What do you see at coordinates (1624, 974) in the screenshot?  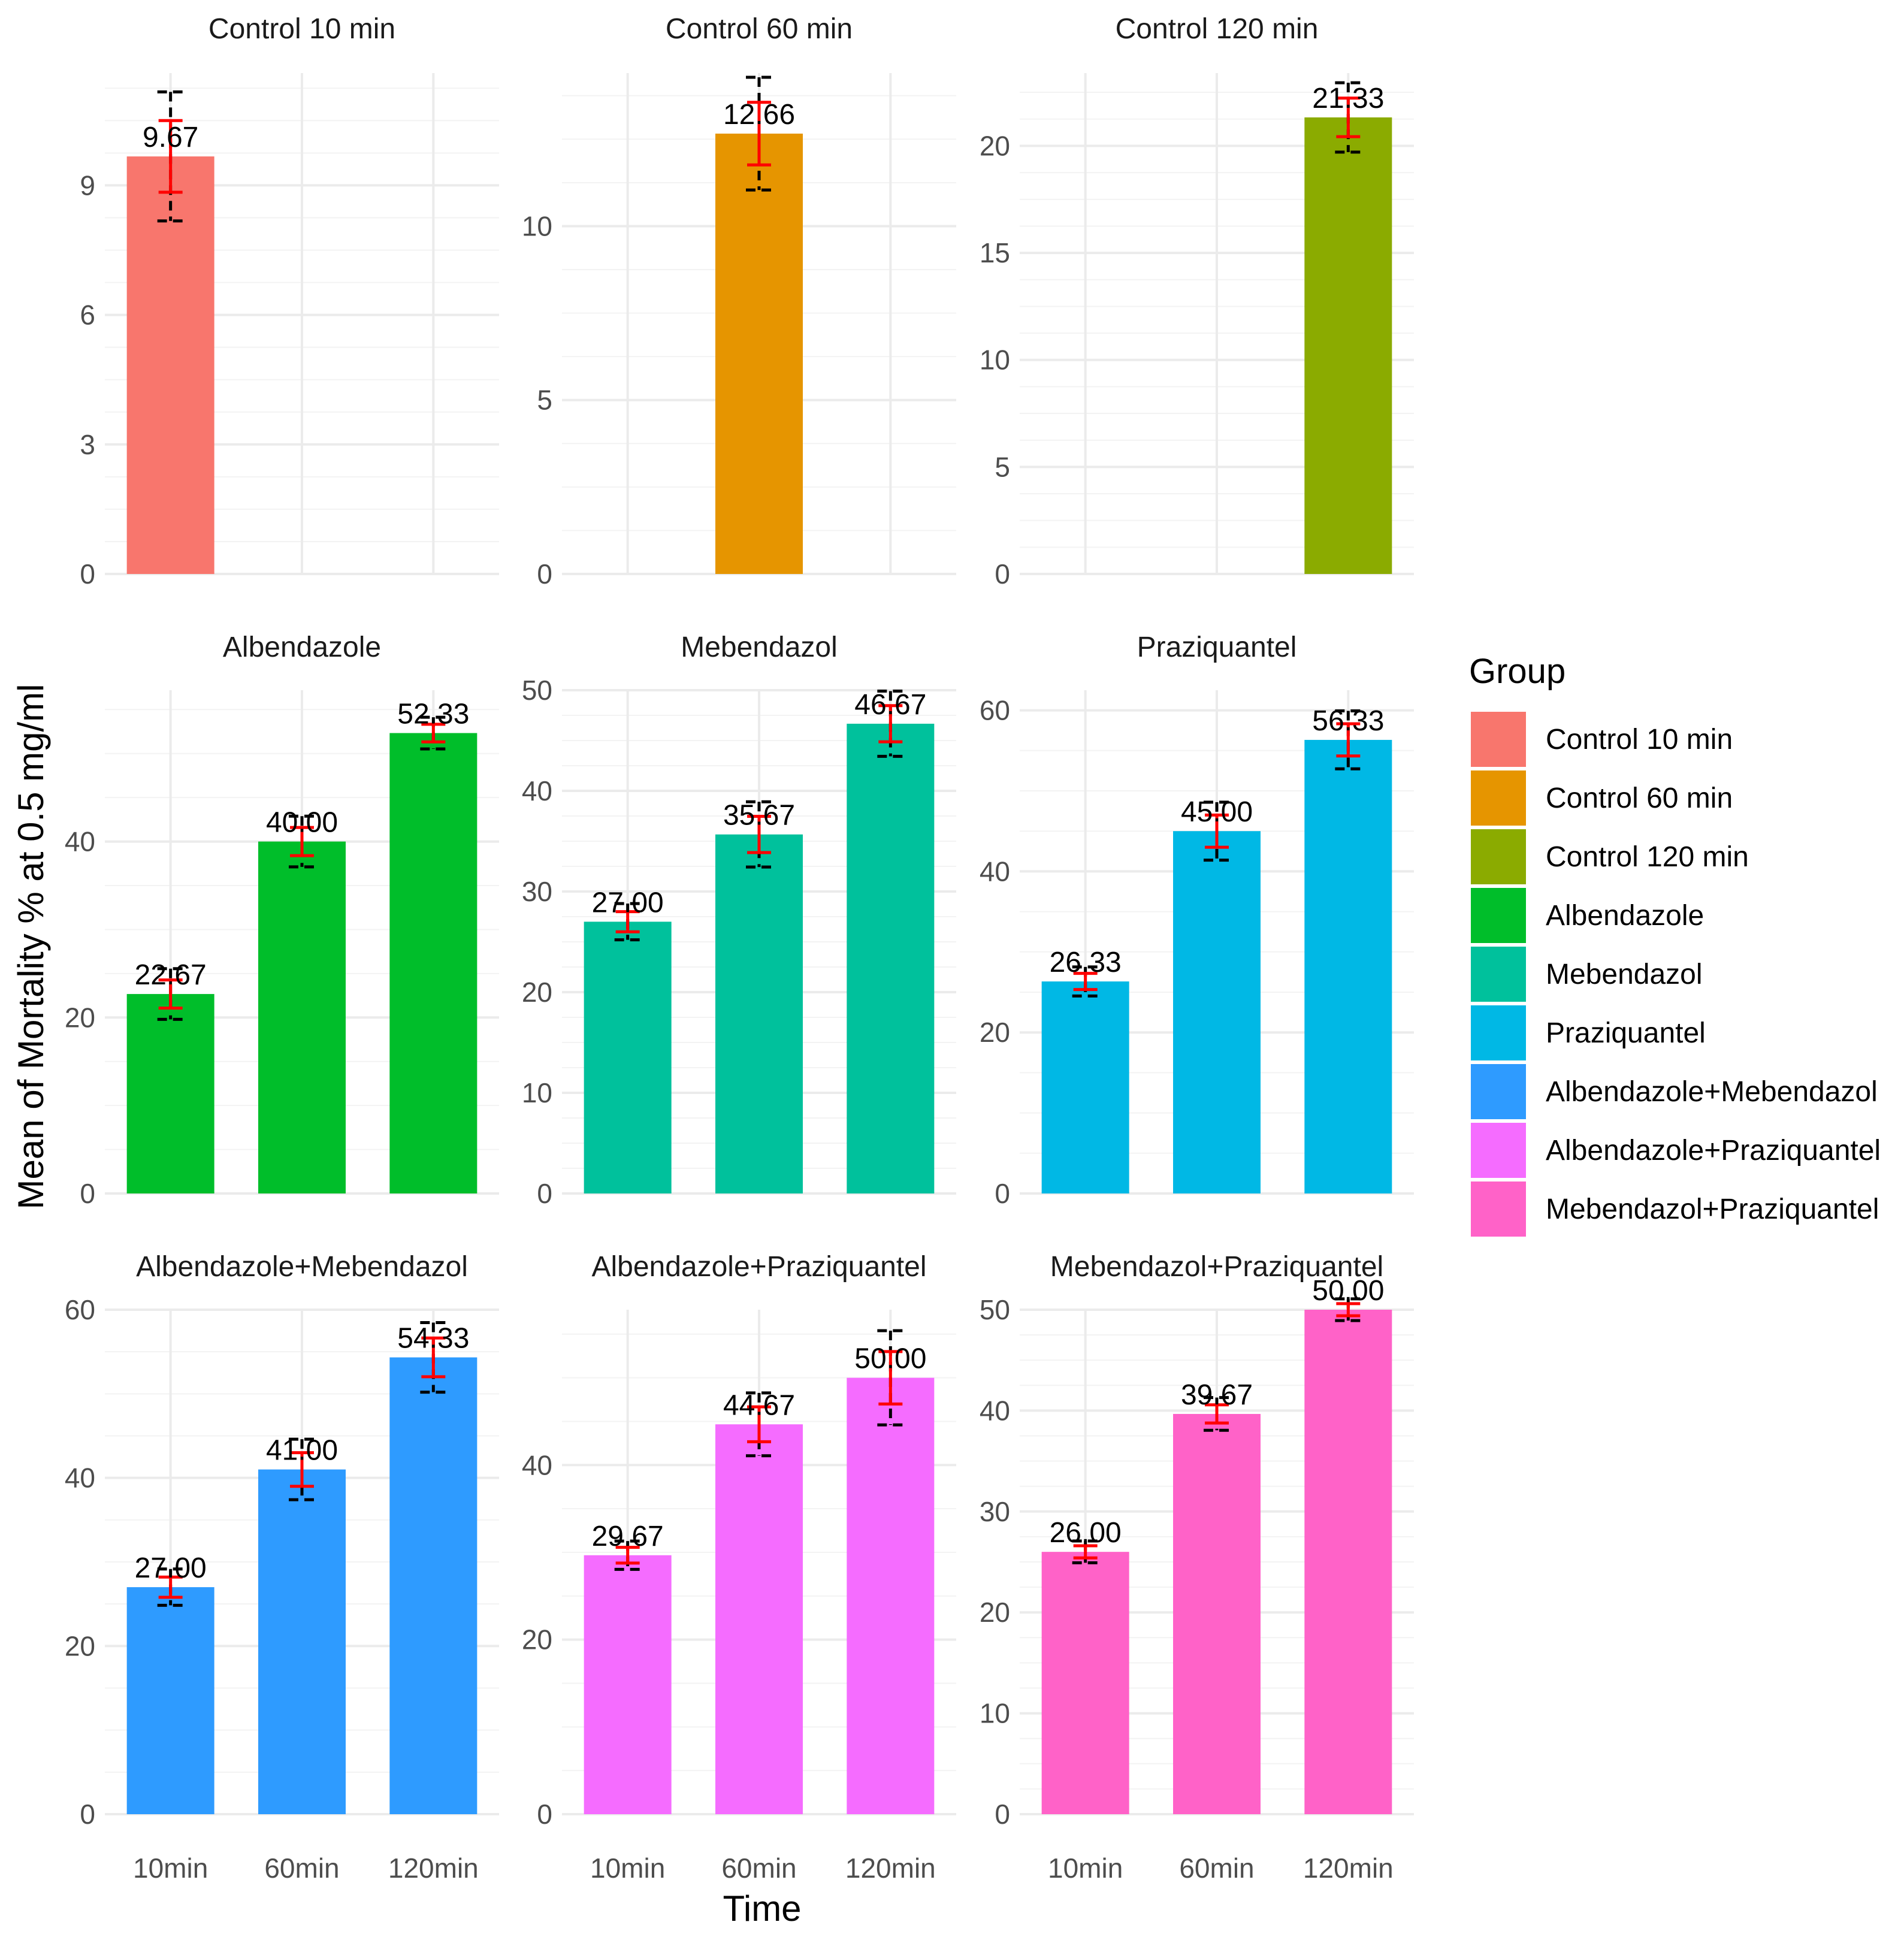 I see `legend-label: Mebendazol` at bounding box center [1624, 974].